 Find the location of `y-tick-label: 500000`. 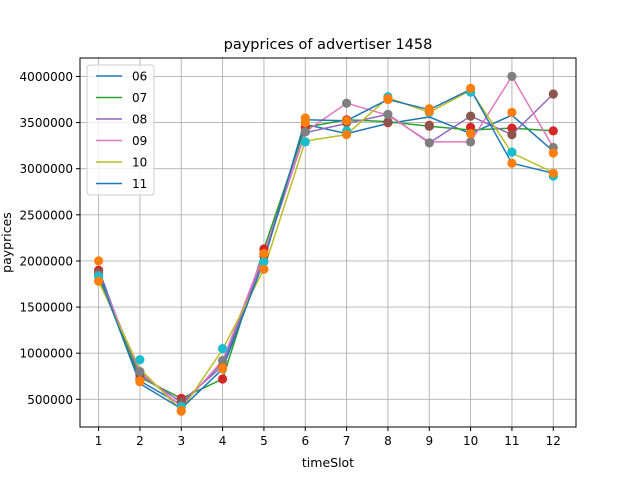

y-tick-label: 500000 is located at coordinates (50, 400).